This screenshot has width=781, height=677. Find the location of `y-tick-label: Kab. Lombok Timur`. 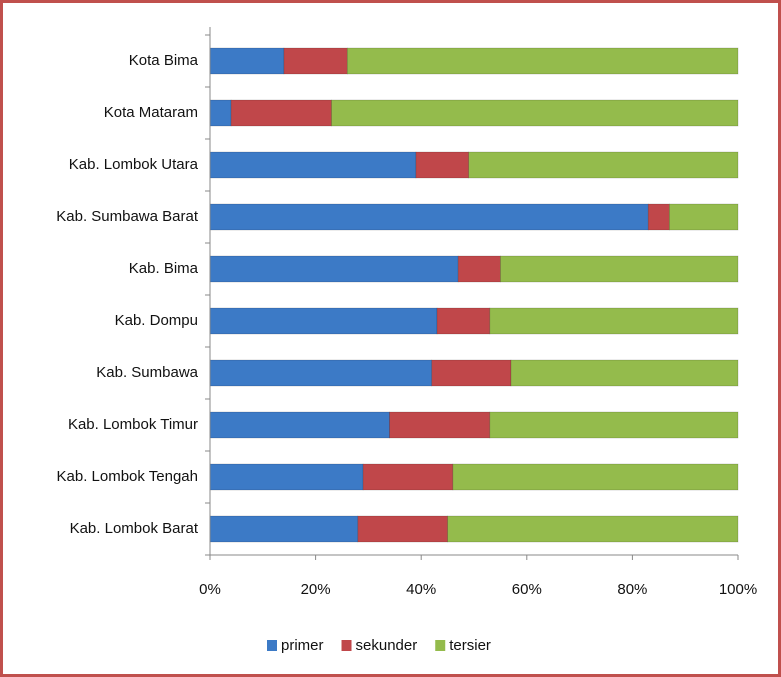

y-tick-label: Kab. Lombok Timur is located at coordinates (133, 424).